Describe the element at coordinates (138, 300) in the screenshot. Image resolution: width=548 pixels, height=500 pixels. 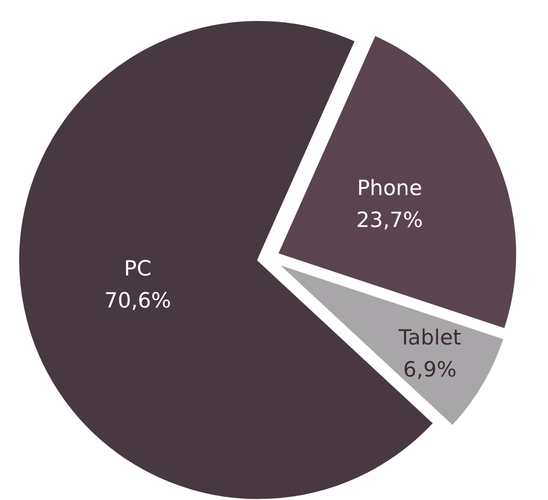
I see `data-label: 70,6%` at that location.